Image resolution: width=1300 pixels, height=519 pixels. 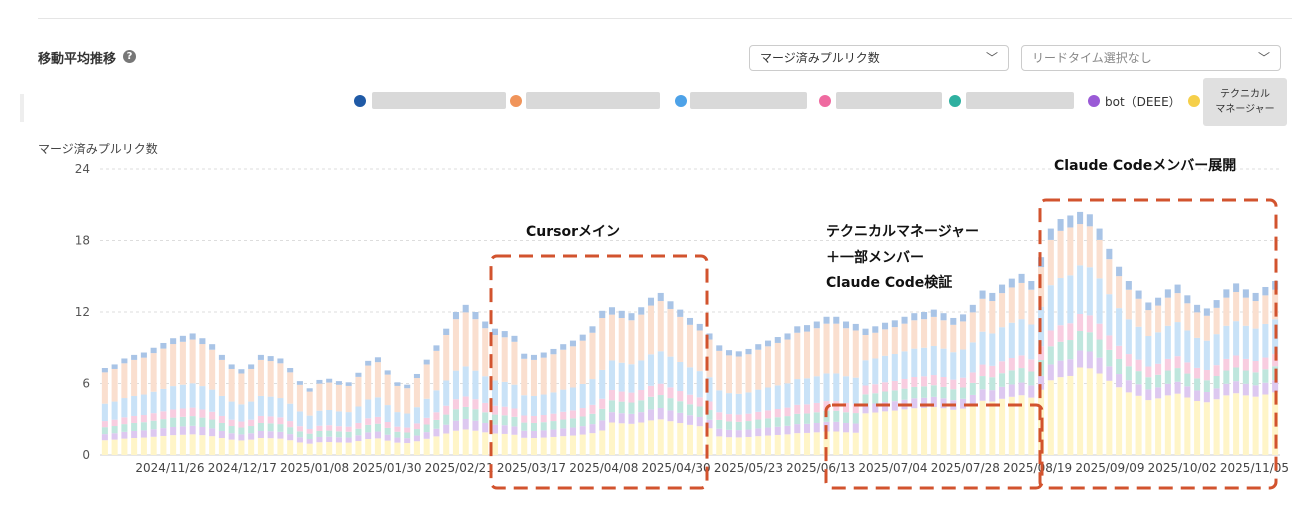 I want to click on question-circle-icon: ?, so click(x=129, y=56).